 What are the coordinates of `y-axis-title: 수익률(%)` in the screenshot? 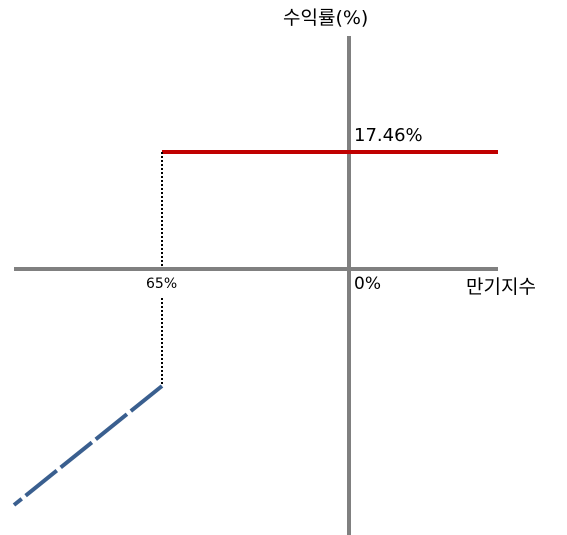 It's located at (326, 18).